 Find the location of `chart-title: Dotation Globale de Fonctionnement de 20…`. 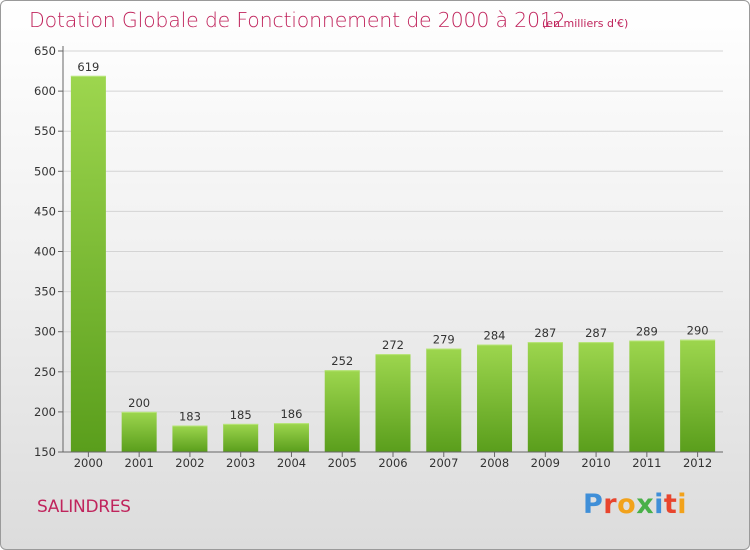

chart-title: Dotation Globale de Fonctionnement de 20… is located at coordinates (297, 20).